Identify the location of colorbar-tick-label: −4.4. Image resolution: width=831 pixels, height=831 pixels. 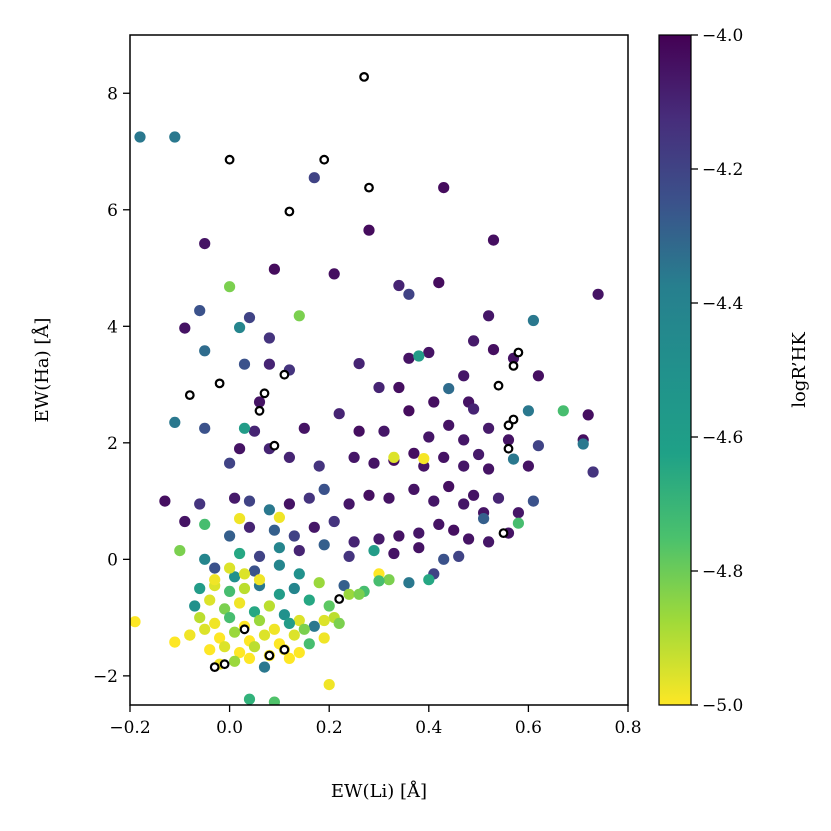
(722, 304).